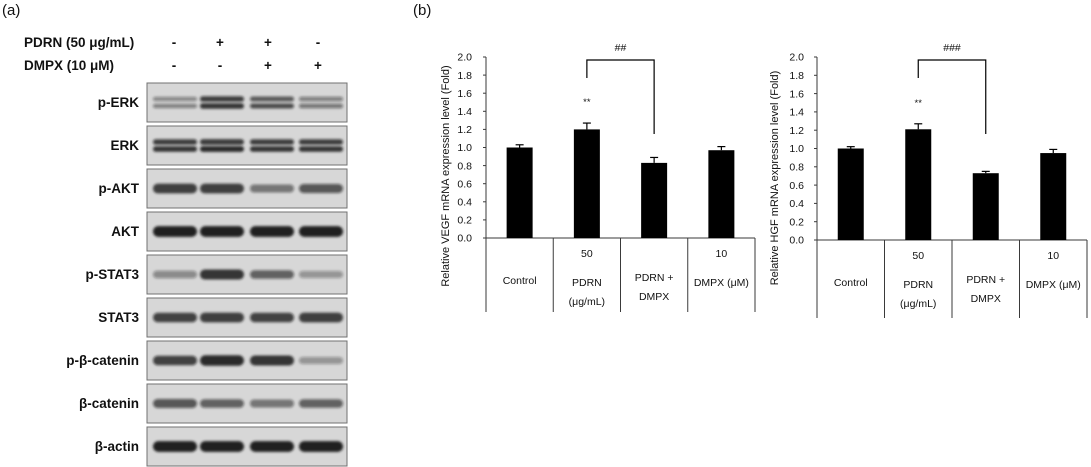 Image resolution: width=1091 pixels, height=467 pixels. I want to click on blot-membrane, so click(247, 145).